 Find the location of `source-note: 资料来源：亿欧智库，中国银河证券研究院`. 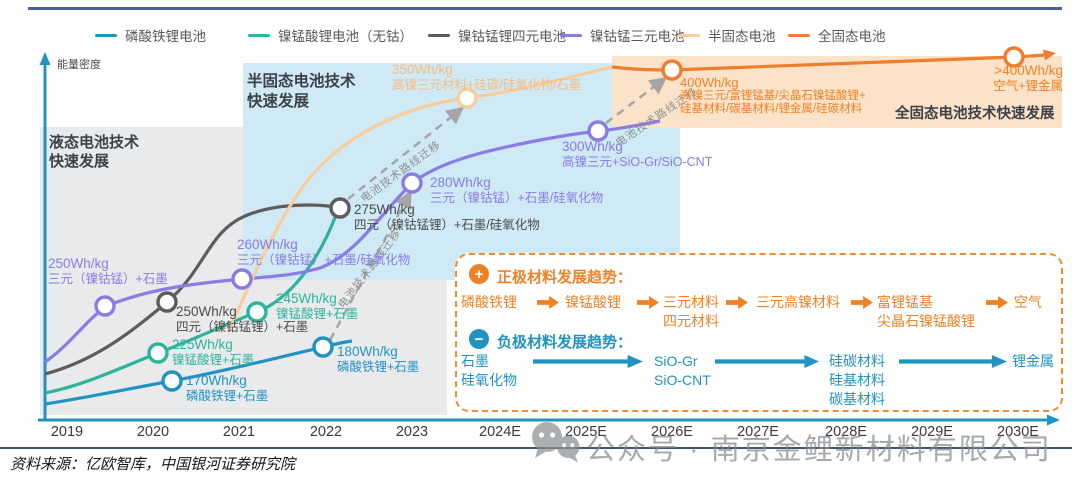

source-note: 资料来源：亿欧智库，中国银河证券研究院 is located at coordinates (153, 465).